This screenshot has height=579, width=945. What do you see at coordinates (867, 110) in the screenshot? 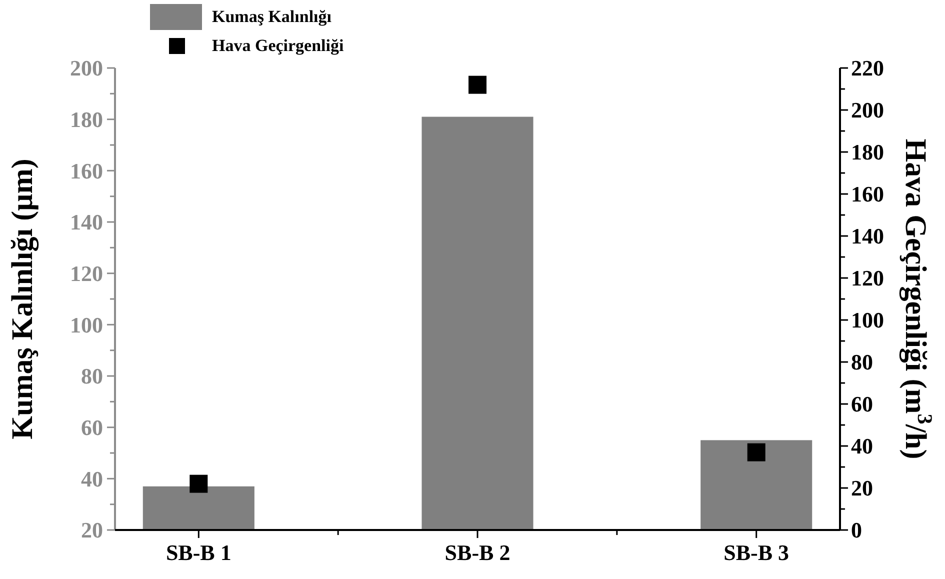
I see `y2-tick-label: 200` at bounding box center [867, 110].